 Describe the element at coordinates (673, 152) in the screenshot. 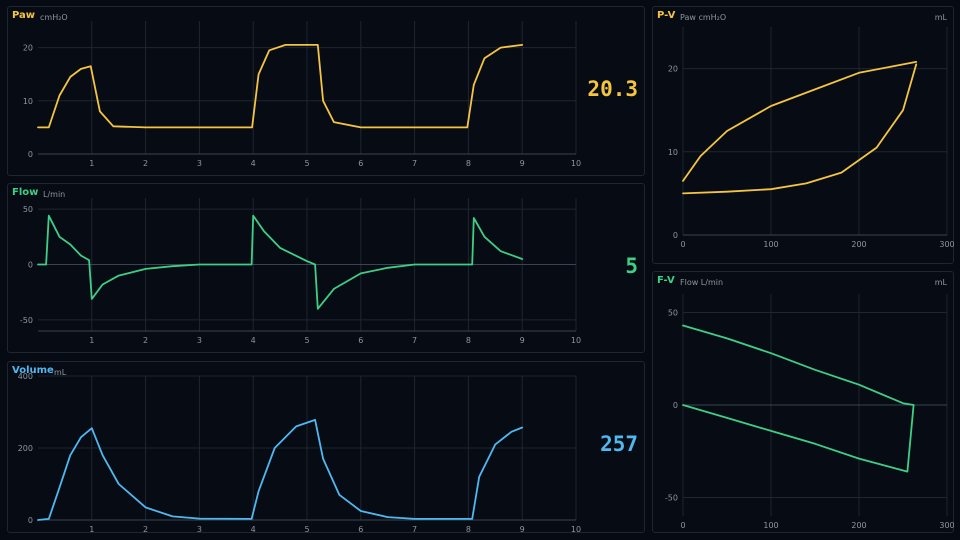

I see `pv-ytick-label: 10` at that location.